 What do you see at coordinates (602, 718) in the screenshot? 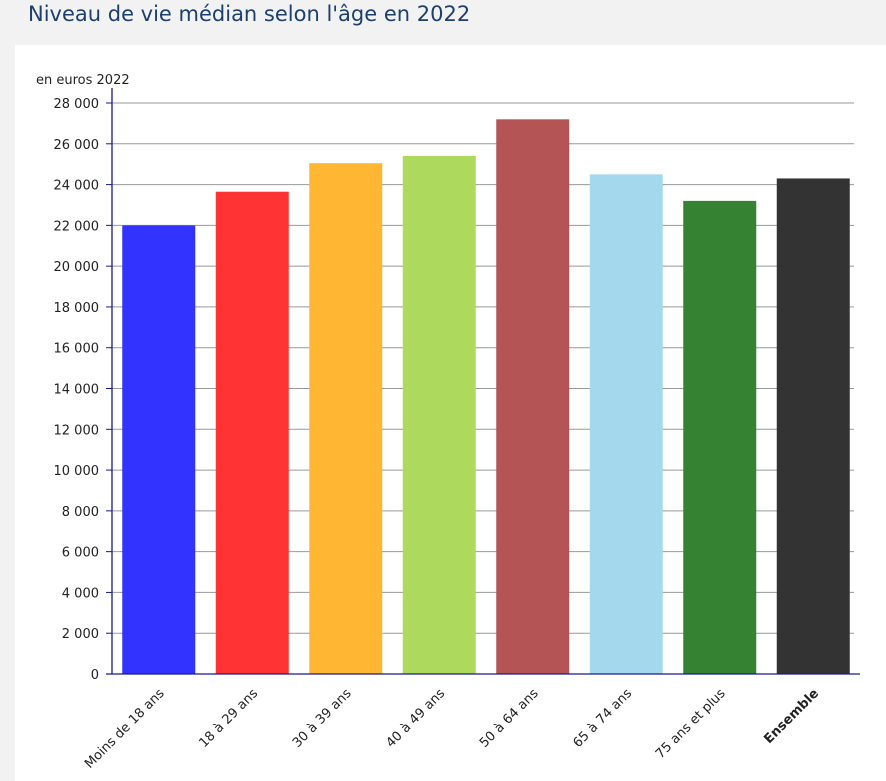
I see `x-category-label: 65 à 74 ans` at bounding box center [602, 718].